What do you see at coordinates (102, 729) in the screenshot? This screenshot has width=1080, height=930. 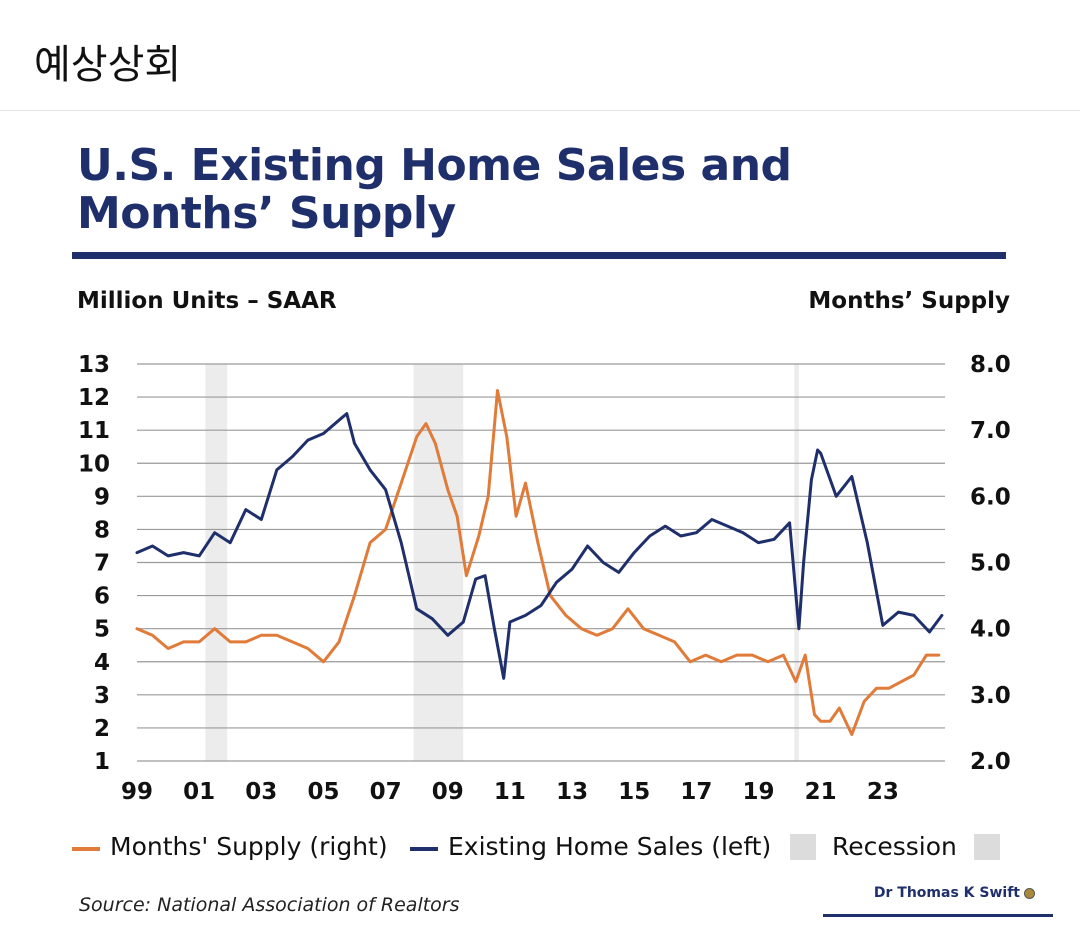 I see `y-left-tick-label: 2` at bounding box center [102, 729].